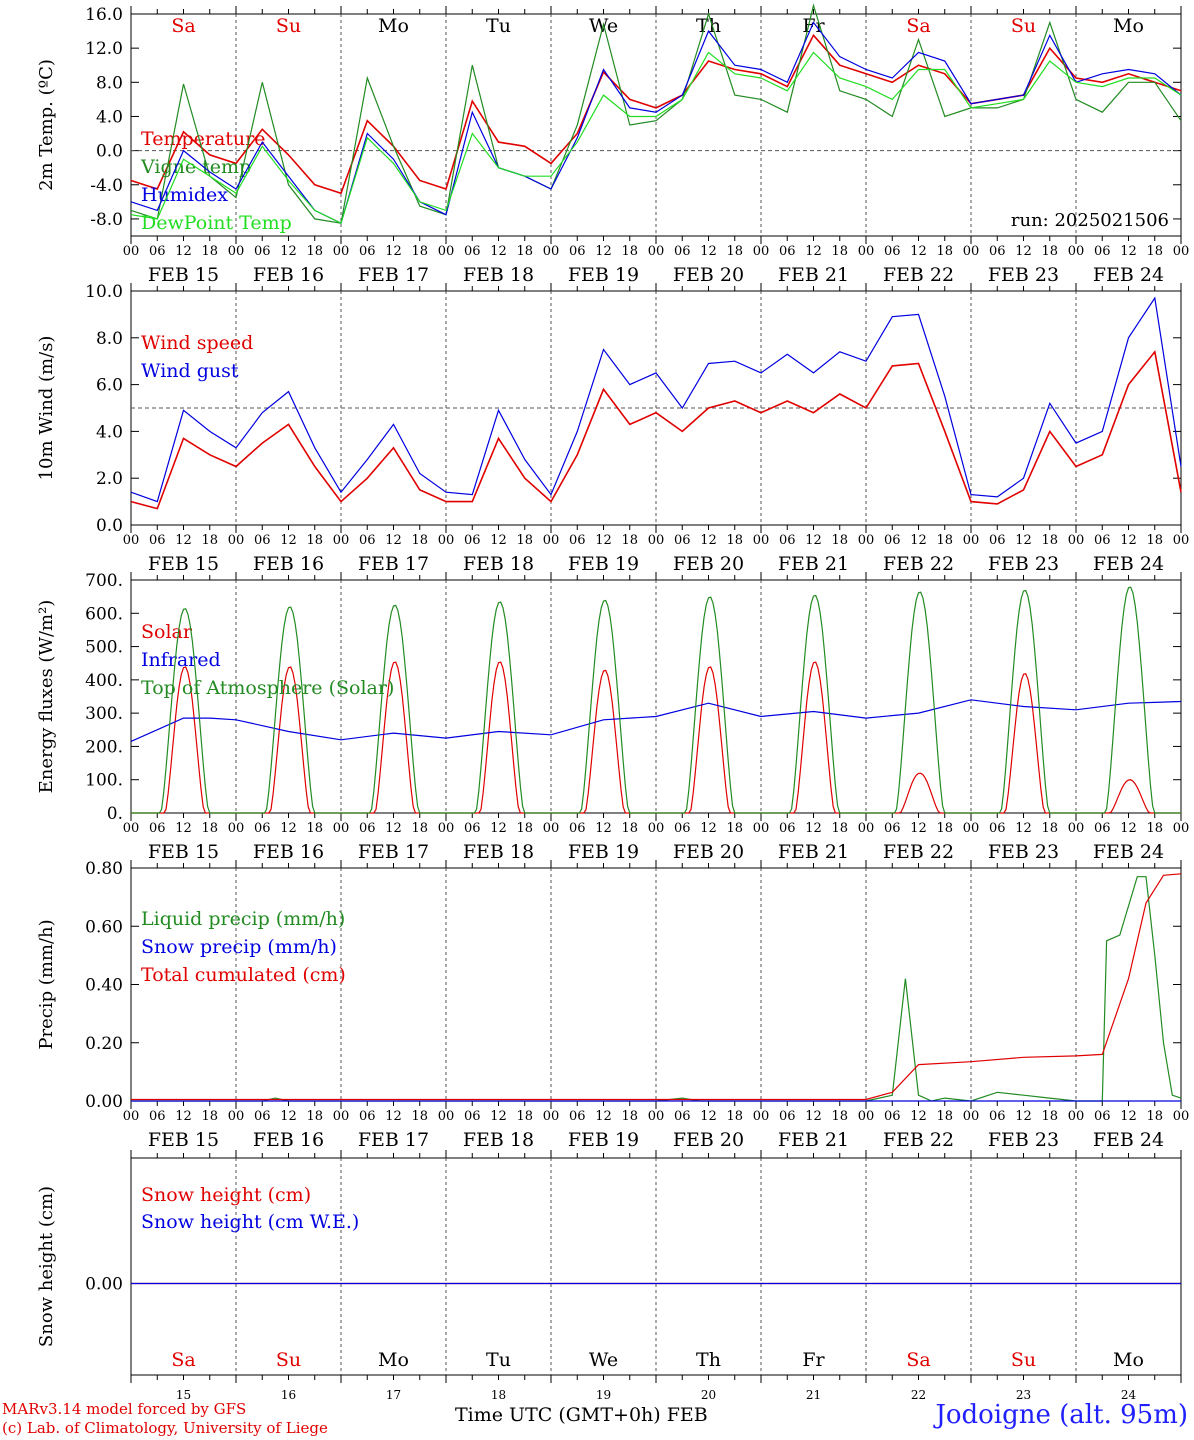 Image resolution: width=1194 pixels, height=1440 pixels. What do you see at coordinates (918, 26) in the screenshot?
I see `weekday-label: Sa` at bounding box center [918, 26].